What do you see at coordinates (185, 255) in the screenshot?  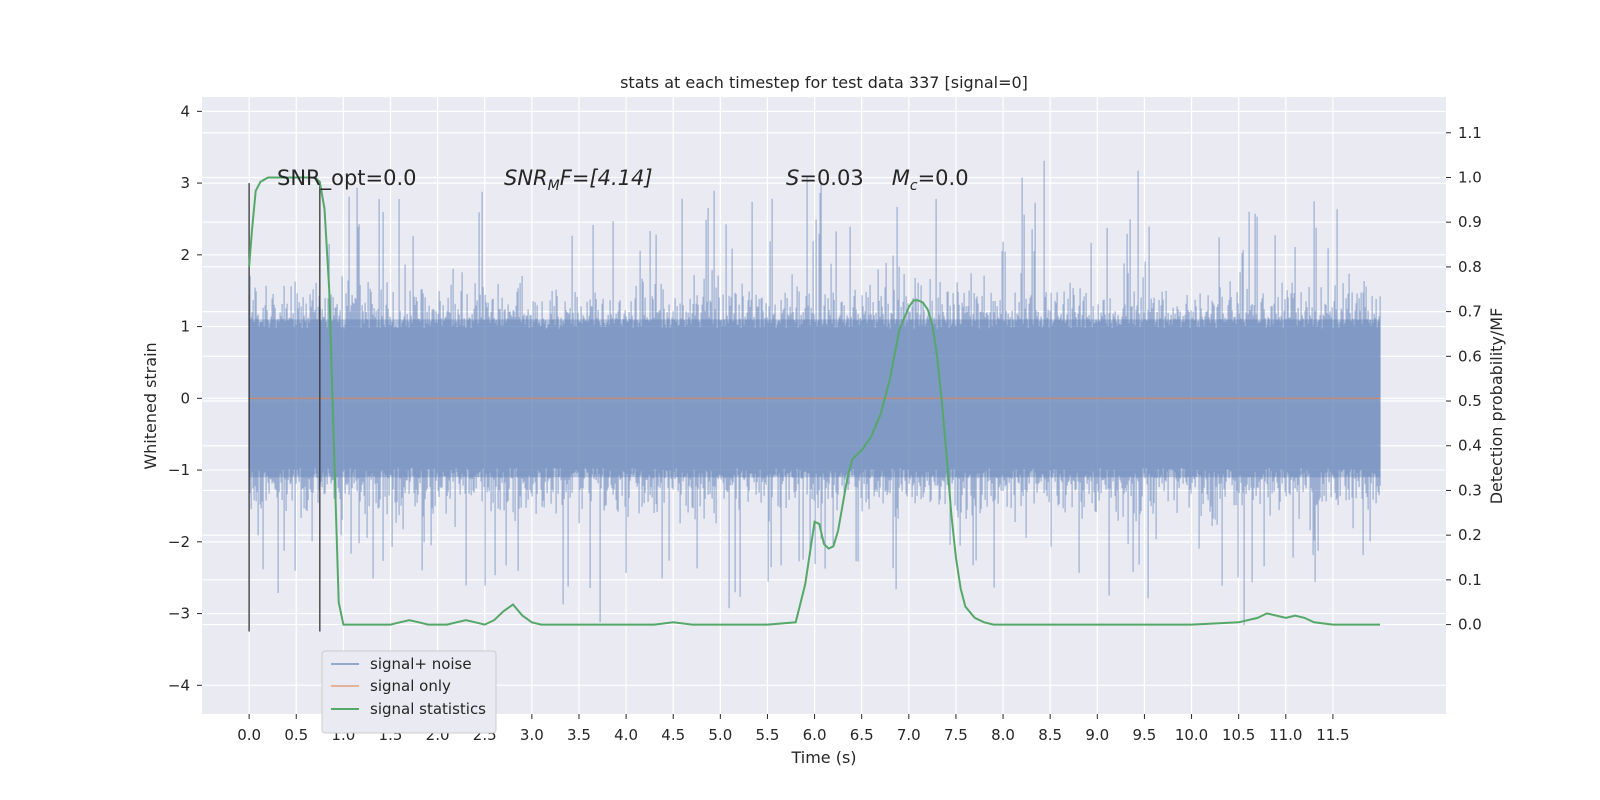 I see `y-left-tick-label: 2` at bounding box center [185, 255].